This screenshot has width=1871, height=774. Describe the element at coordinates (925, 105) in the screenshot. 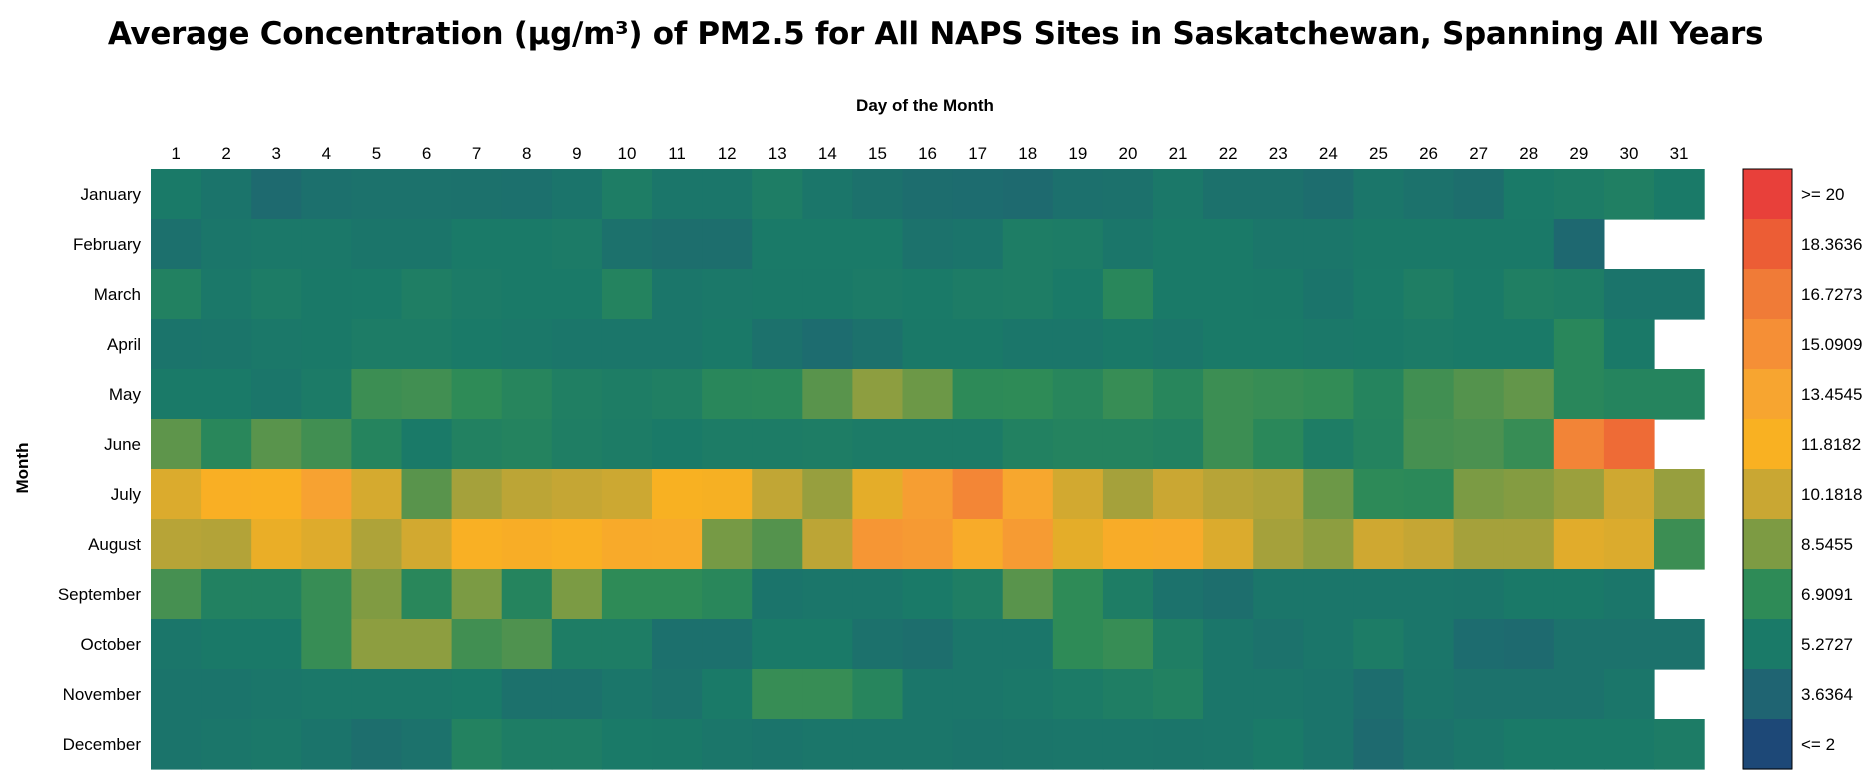

I see `x-axis-title: Day of the Month` at that location.